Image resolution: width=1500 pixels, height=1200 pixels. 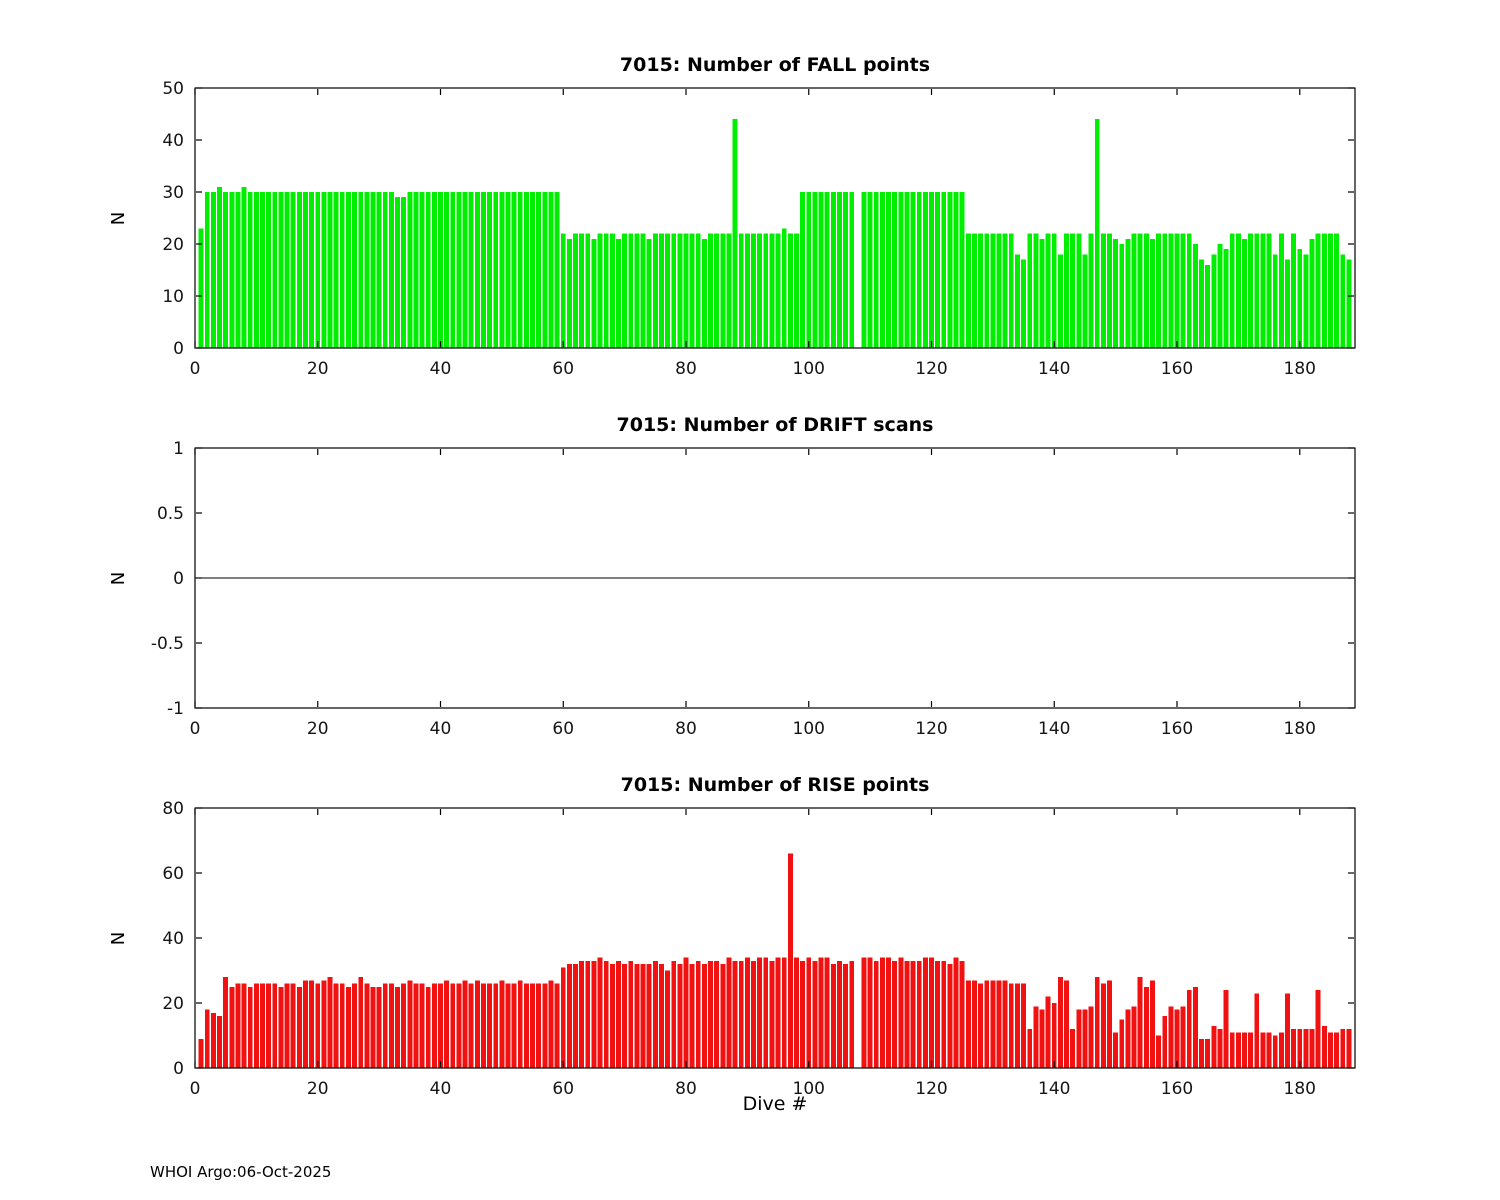 What do you see at coordinates (178, 349) in the screenshot?
I see `y-tick-label: 0` at bounding box center [178, 349].